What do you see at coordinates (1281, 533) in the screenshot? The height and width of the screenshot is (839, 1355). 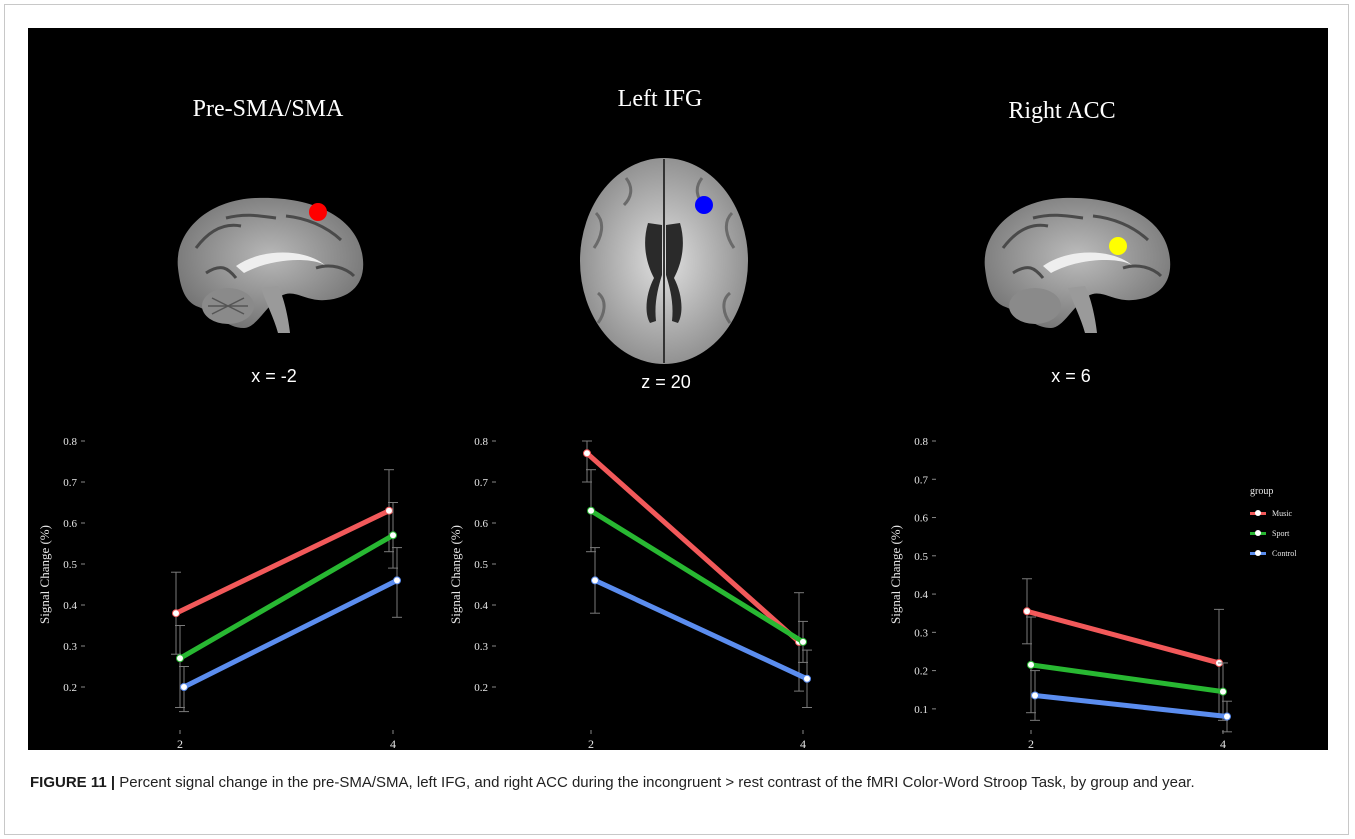 I see `legend-label-sport: Sport` at bounding box center [1281, 533].